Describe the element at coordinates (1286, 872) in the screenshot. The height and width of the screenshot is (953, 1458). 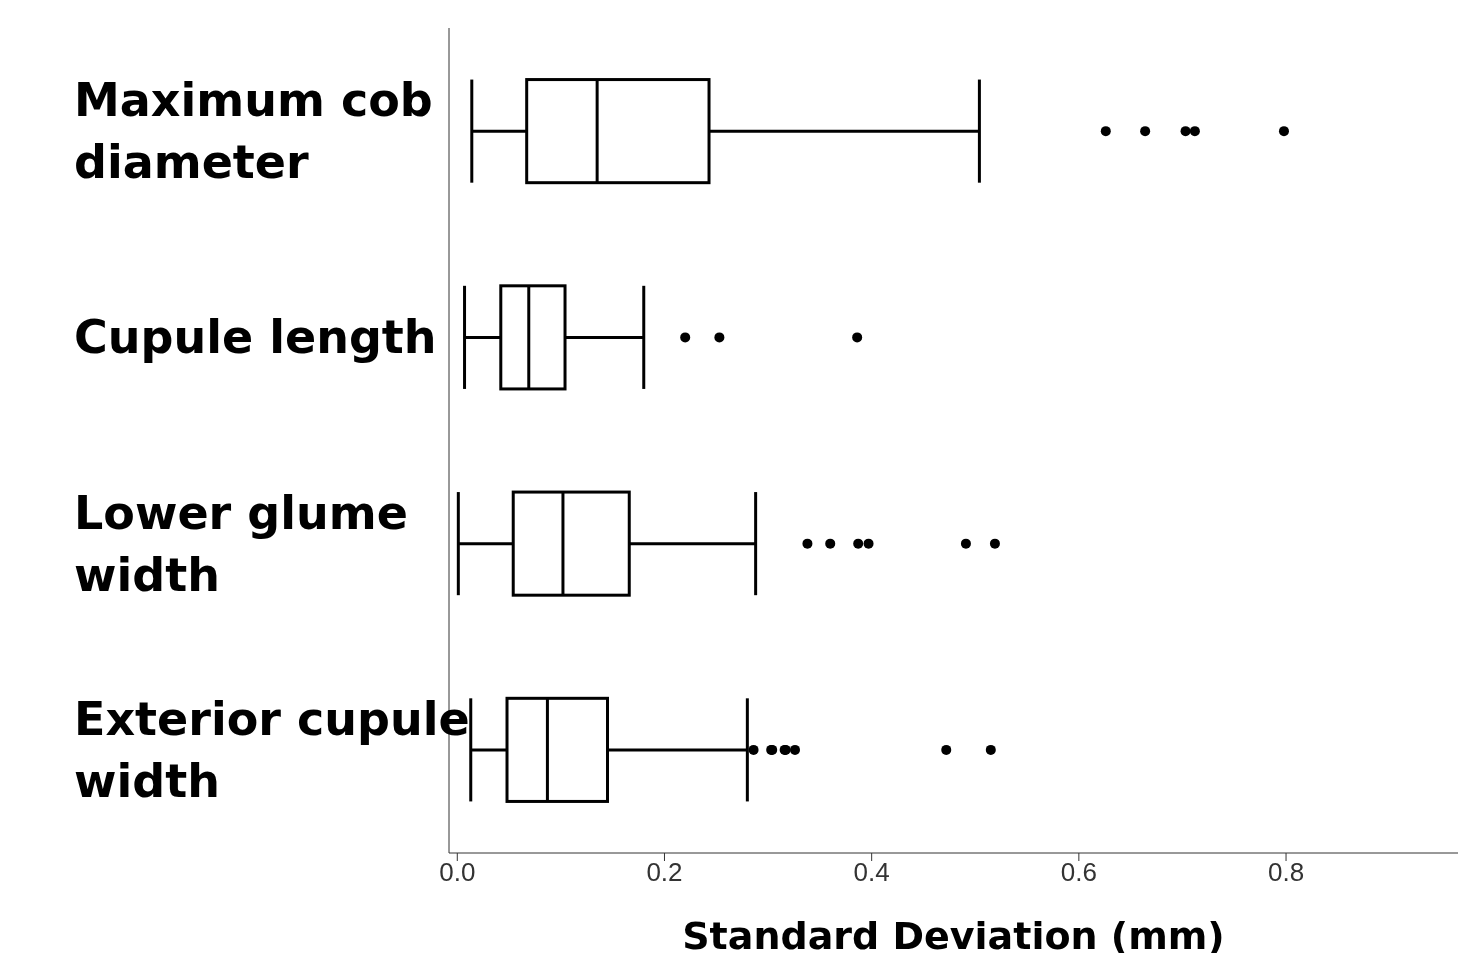
I see `x-tick-label: 0.8` at that location.